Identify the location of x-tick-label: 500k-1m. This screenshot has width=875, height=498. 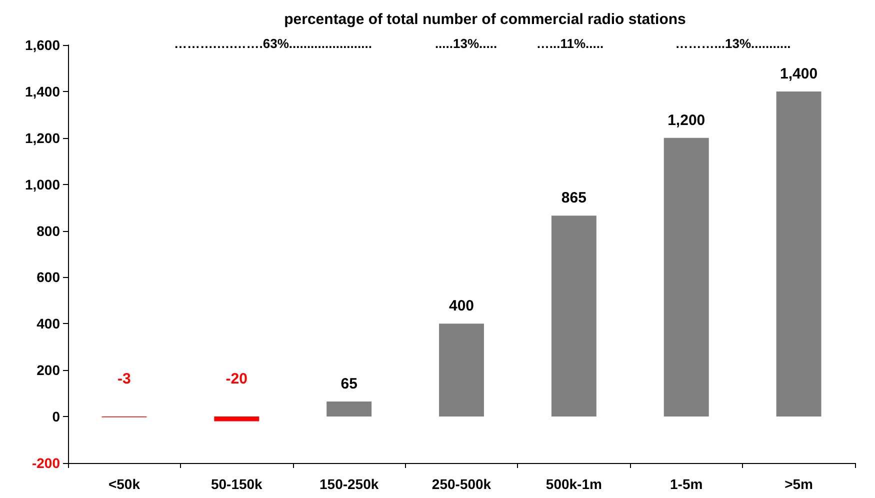
(574, 484).